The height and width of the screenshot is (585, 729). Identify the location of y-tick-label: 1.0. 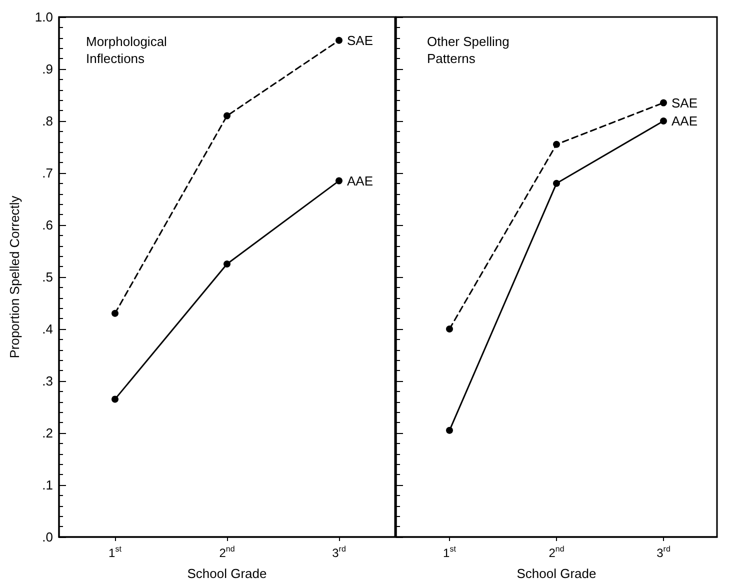
(43, 17).